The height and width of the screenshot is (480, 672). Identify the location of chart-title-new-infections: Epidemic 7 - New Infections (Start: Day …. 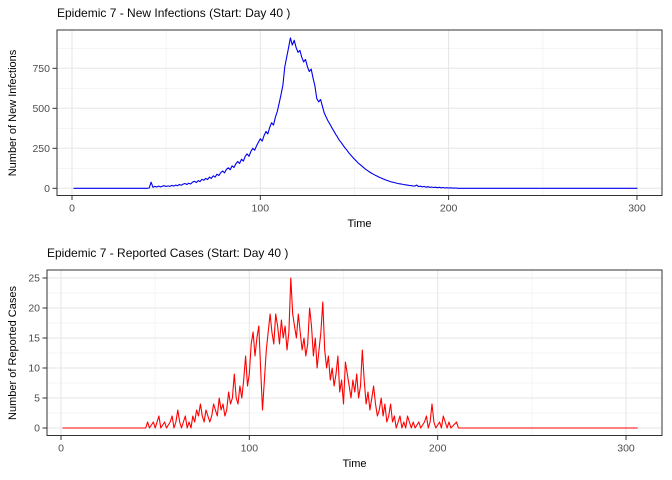
(174, 13).